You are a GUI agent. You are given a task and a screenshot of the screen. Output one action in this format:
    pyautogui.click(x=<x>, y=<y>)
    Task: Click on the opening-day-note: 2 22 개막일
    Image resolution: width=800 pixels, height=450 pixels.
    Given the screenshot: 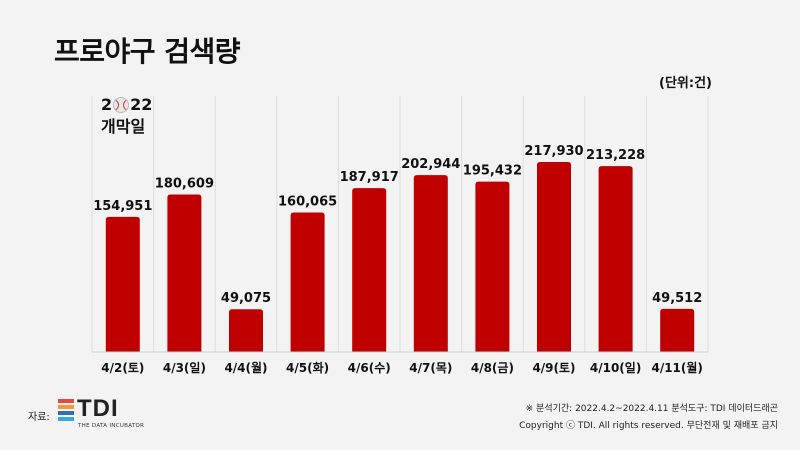 What is the action you would take?
    pyautogui.click(x=126, y=116)
    